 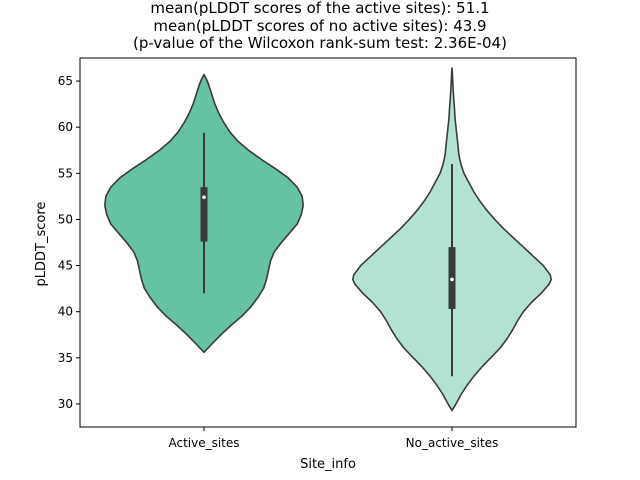 What do you see at coordinates (65, 312) in the screenshot?
I see `y-tick-label: 40` at bounding box center [65, 312].